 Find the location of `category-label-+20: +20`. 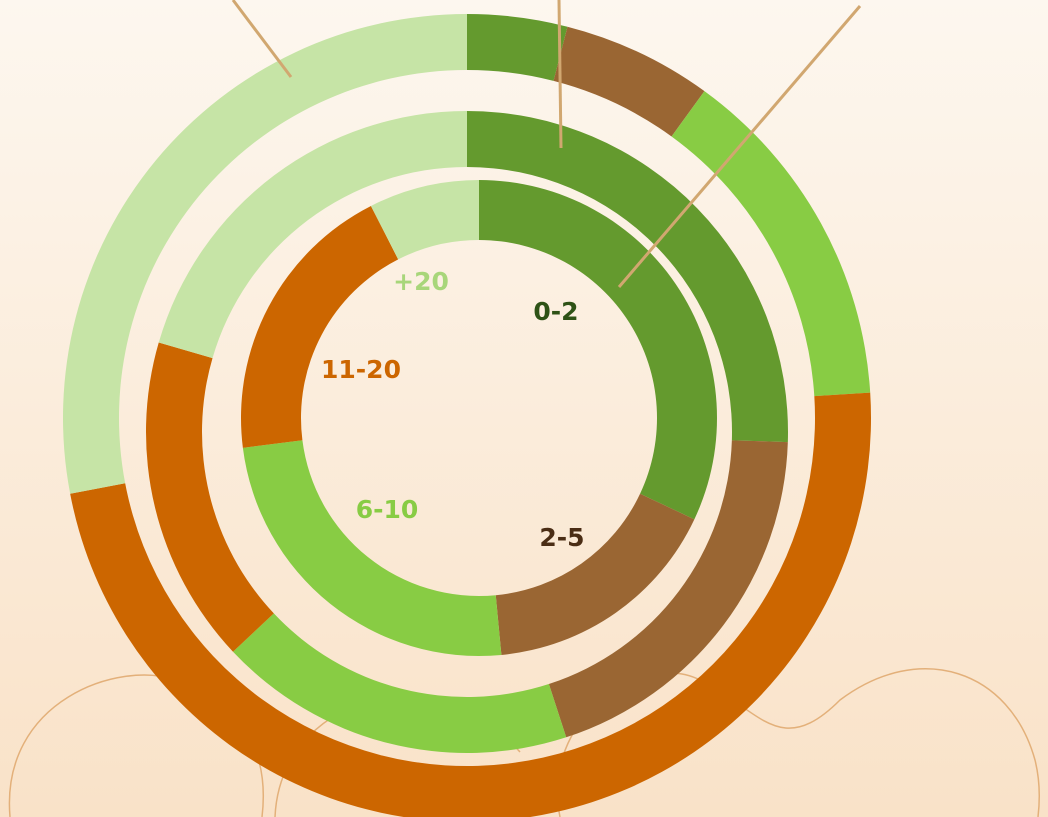

category-label-+20: +20 is located at coordinates (421, 281).